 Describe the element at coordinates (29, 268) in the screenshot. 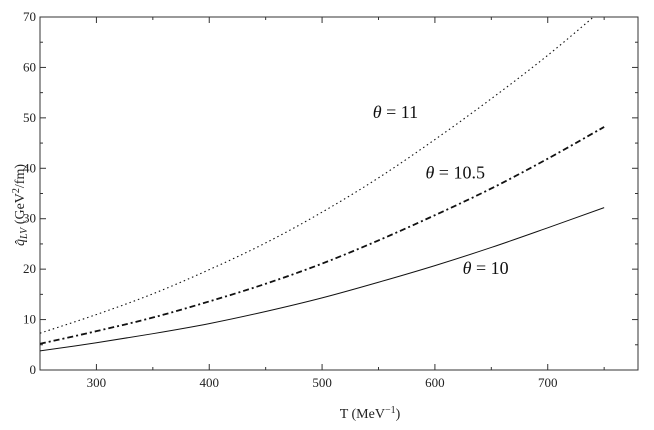

I see `y-tick-label: 20` at that location.